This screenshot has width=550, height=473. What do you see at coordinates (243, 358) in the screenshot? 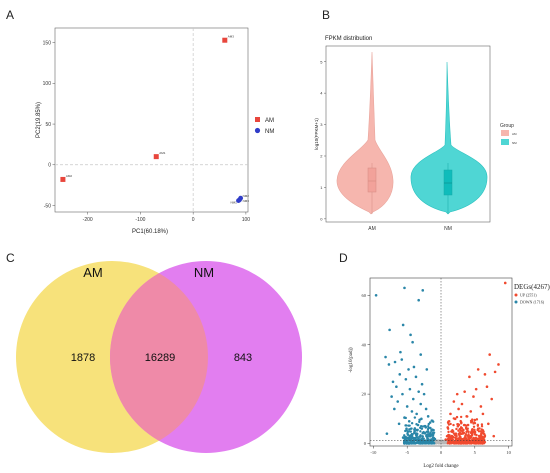
I see `venn-value-nm-only: 843` at bounding box center [243, 358].